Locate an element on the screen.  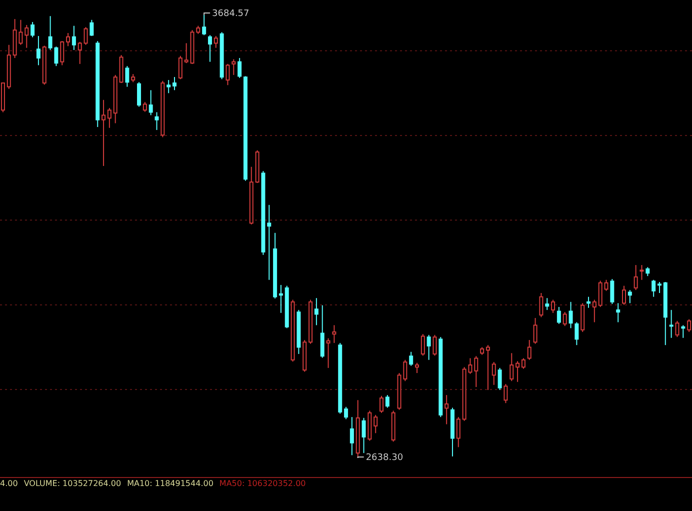
text: MA50: 106320352.00 is located at coordinates (262, 483).